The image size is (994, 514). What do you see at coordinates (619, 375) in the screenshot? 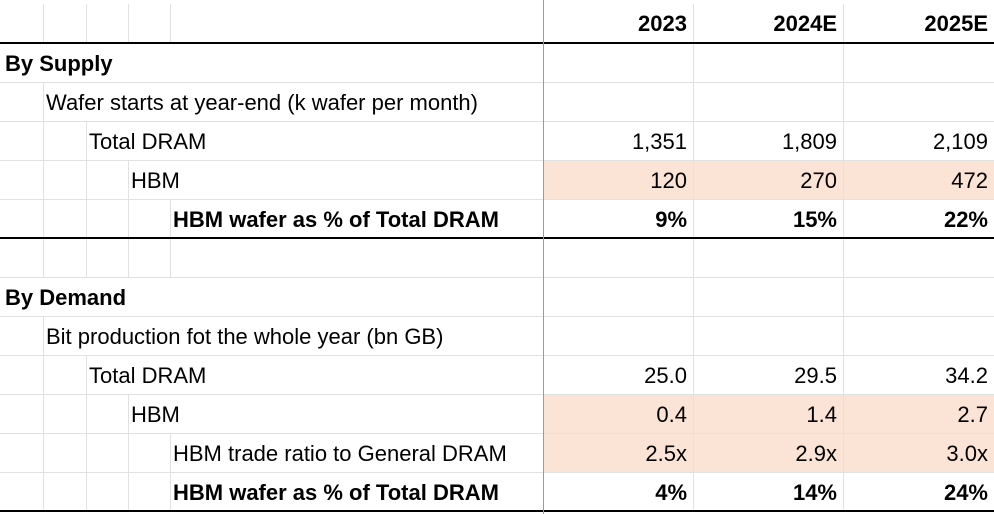
I see `value-cell: 25.0` at bounding box center [619, 375].